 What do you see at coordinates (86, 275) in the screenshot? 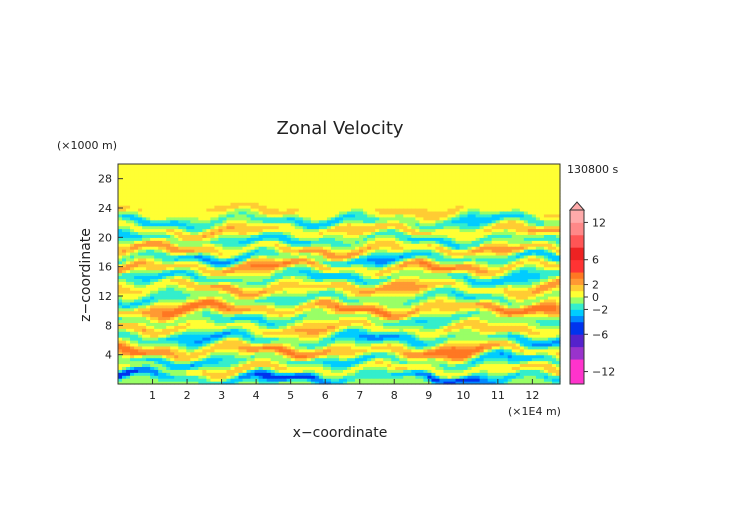
I see `y-axis-label: z−coordinate` at bounding box center [86, 275].